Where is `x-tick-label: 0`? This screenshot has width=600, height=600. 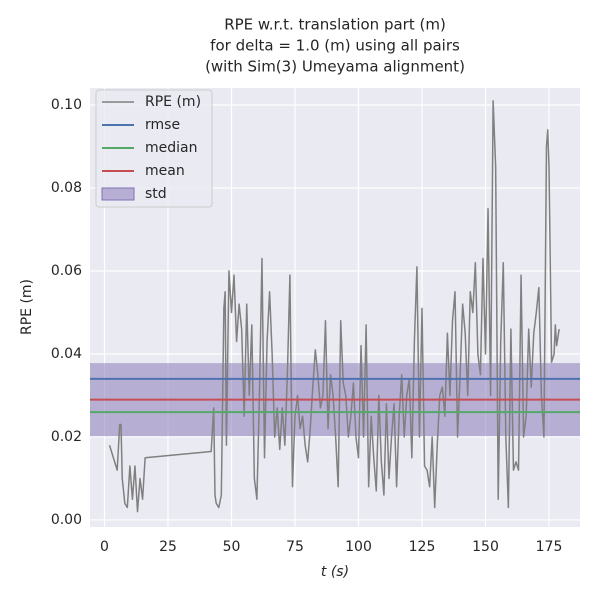 x-tick-label: 0 is located at coordinates (104, 547).